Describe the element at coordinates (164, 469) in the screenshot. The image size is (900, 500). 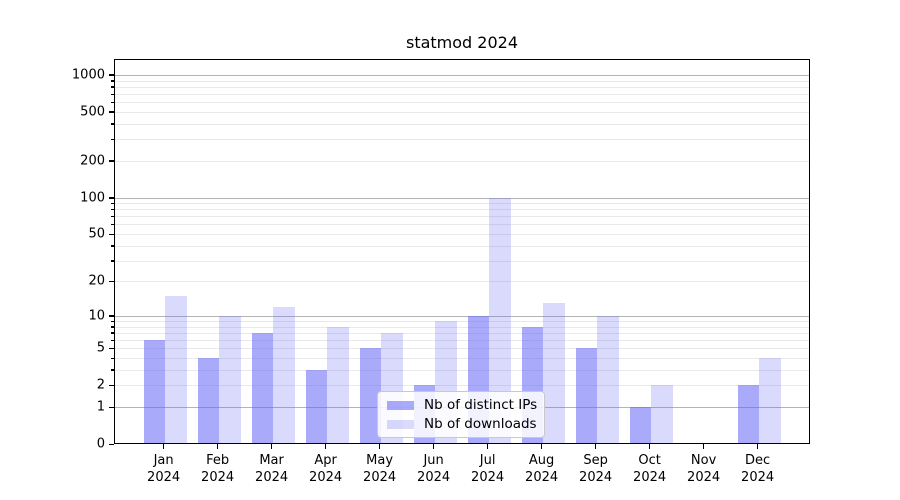
I see `x-axis-tick-label: Jan 2024` at that location.